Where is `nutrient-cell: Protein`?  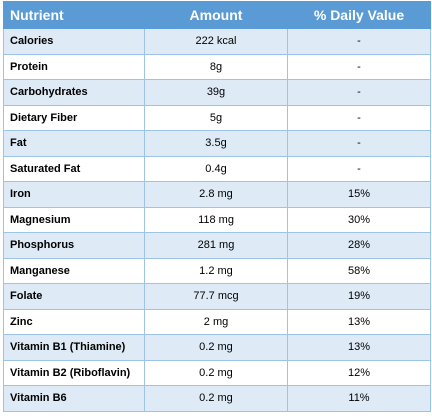
nutrient-cell: Protein is located at coordinates (74, 66).